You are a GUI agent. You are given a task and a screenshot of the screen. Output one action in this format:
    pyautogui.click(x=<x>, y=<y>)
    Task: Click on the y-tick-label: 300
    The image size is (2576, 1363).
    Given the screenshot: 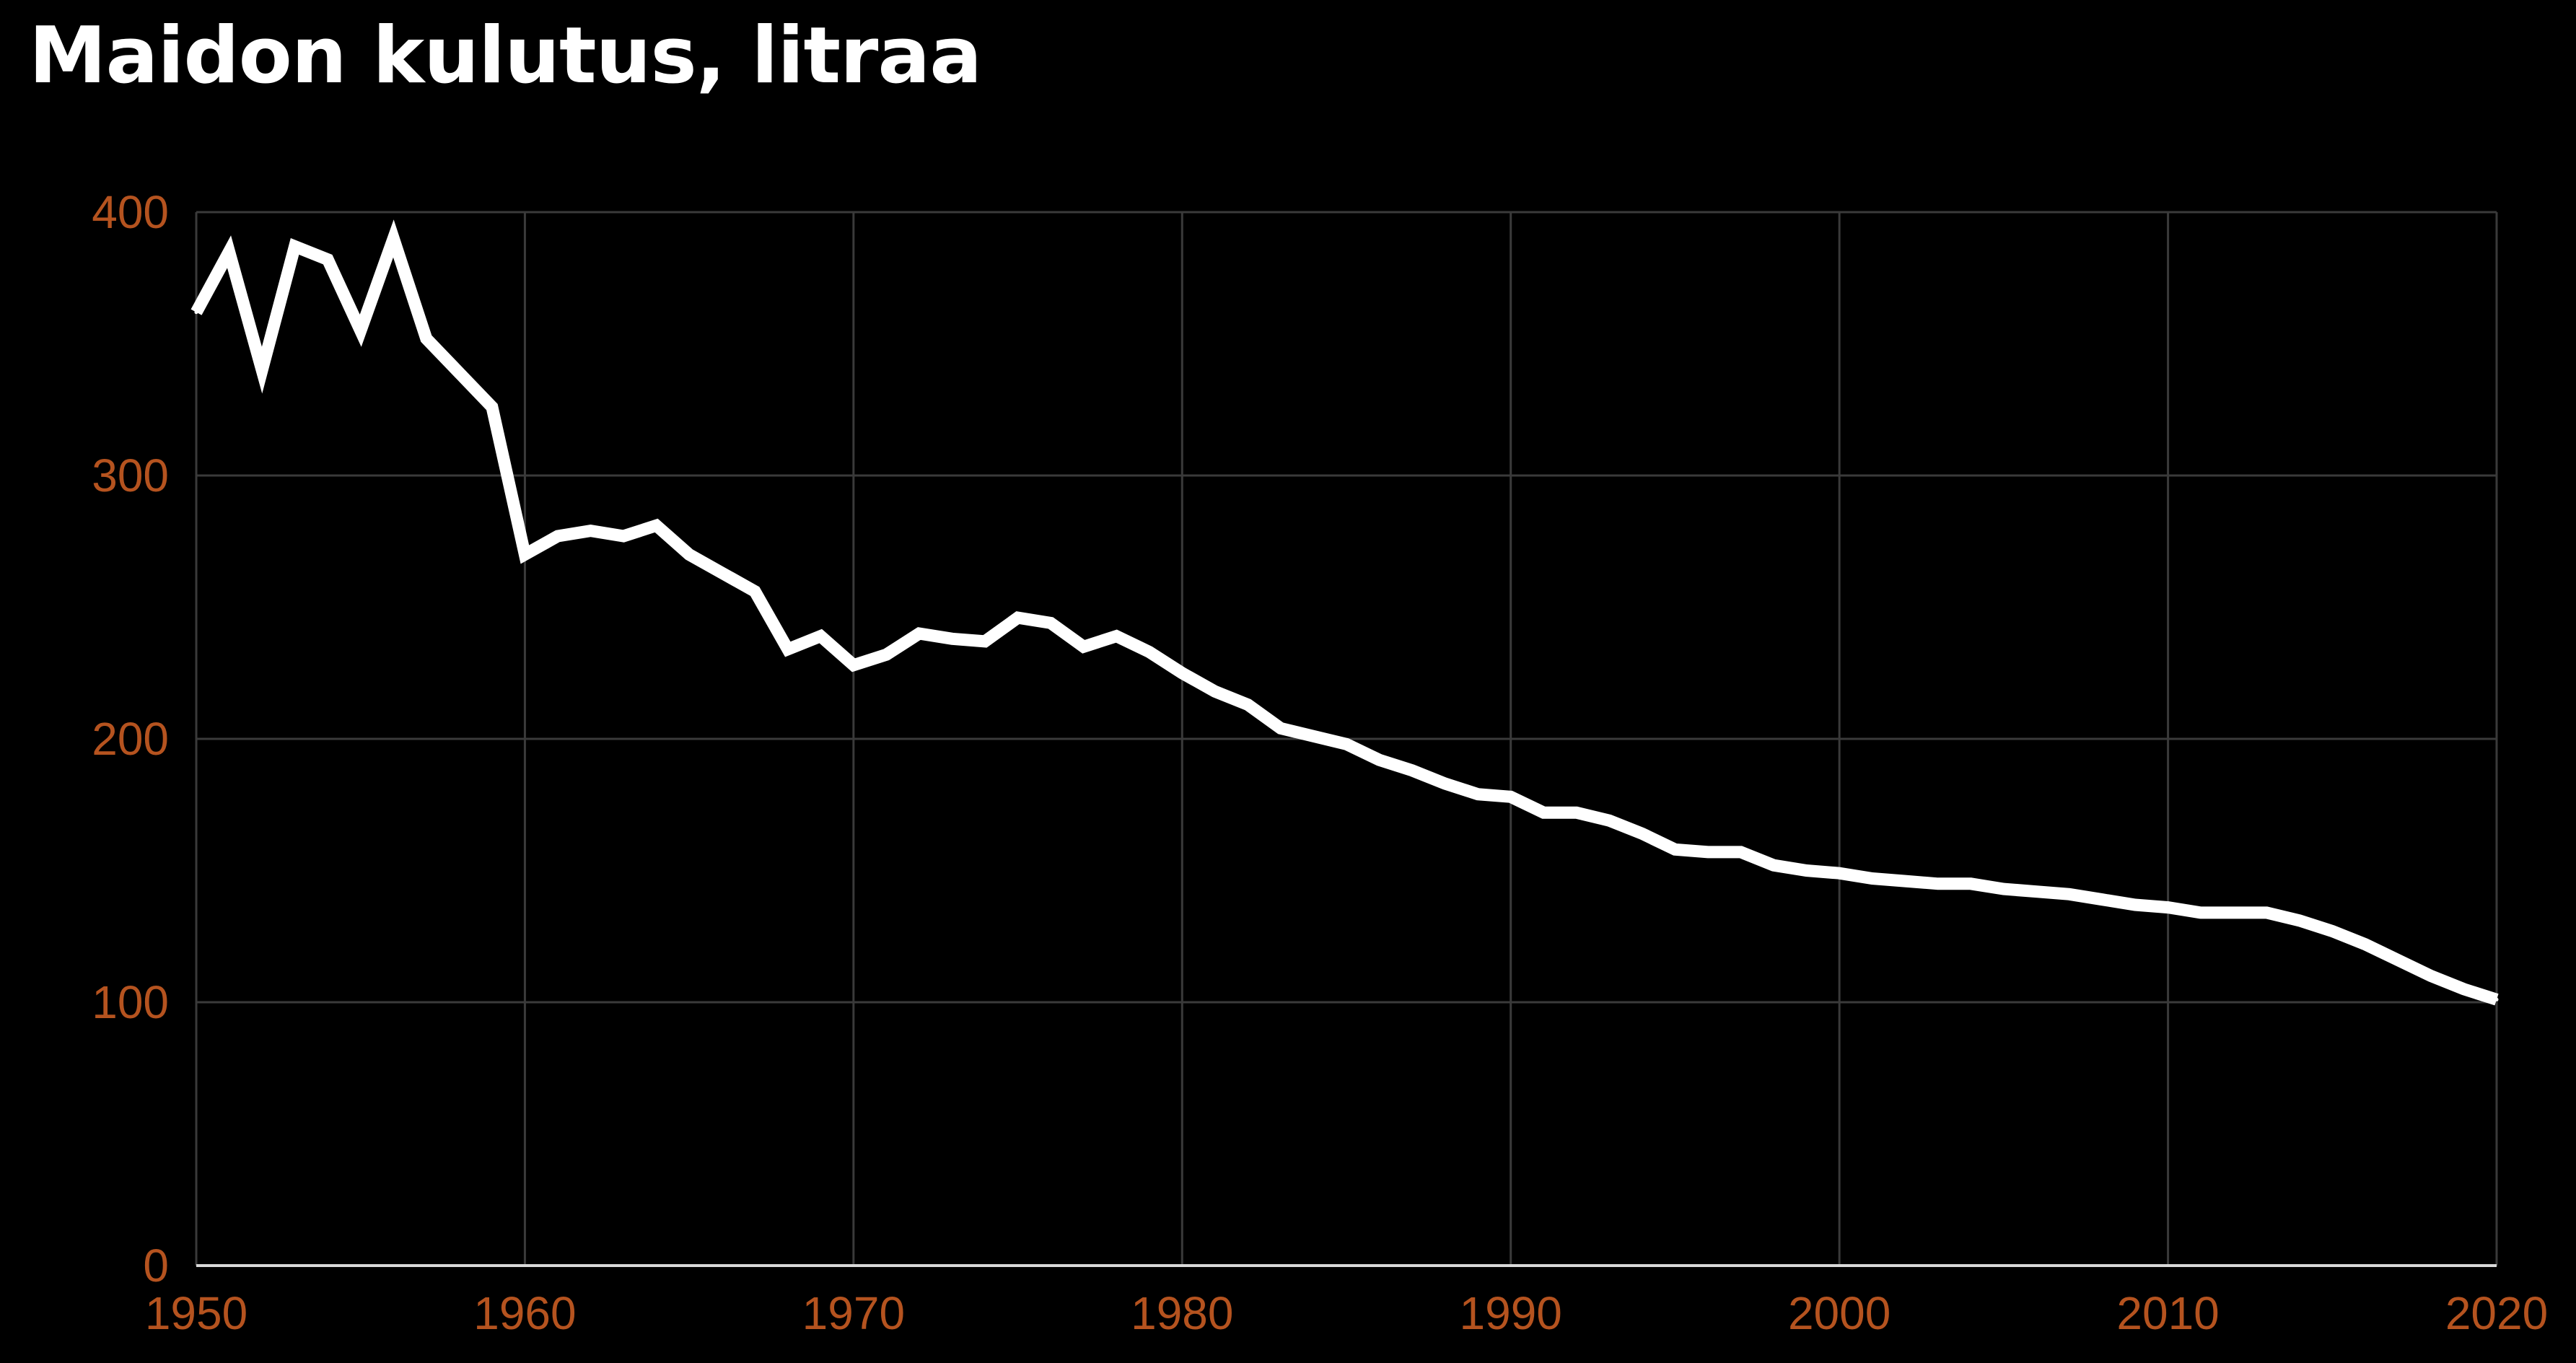 What is the action you would take?
    pyautogui.click(x=130, y=475)
    